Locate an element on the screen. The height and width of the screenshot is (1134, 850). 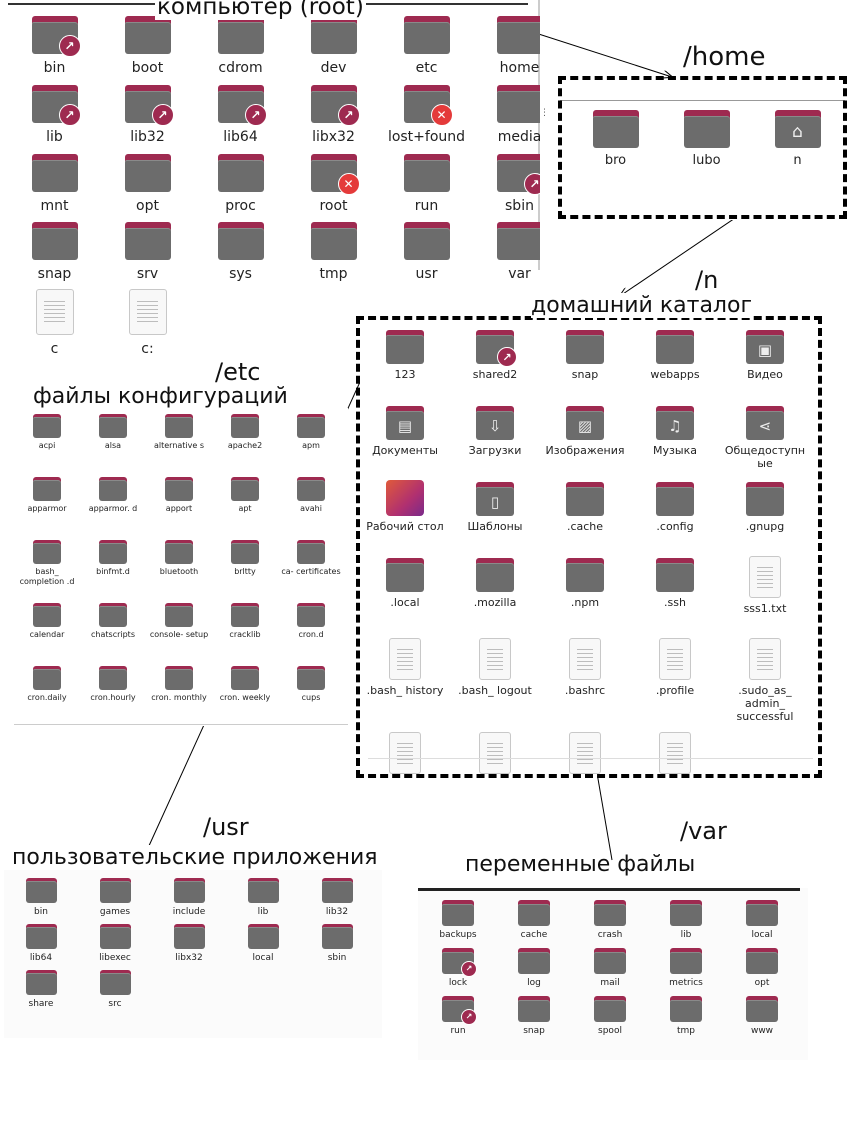
n-item-123: 123 is located at coordinates (405, 362).